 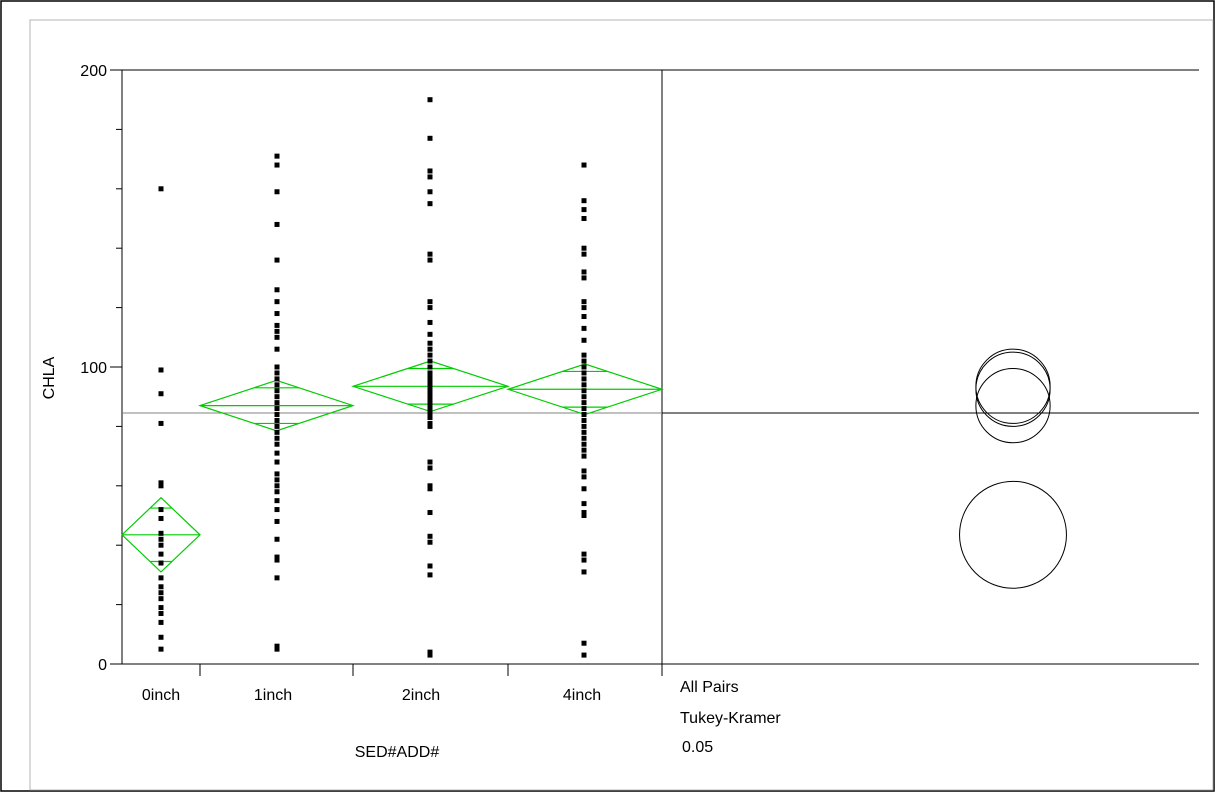 I want to click on y-tick-label: 0, so click(x=102, y=665).